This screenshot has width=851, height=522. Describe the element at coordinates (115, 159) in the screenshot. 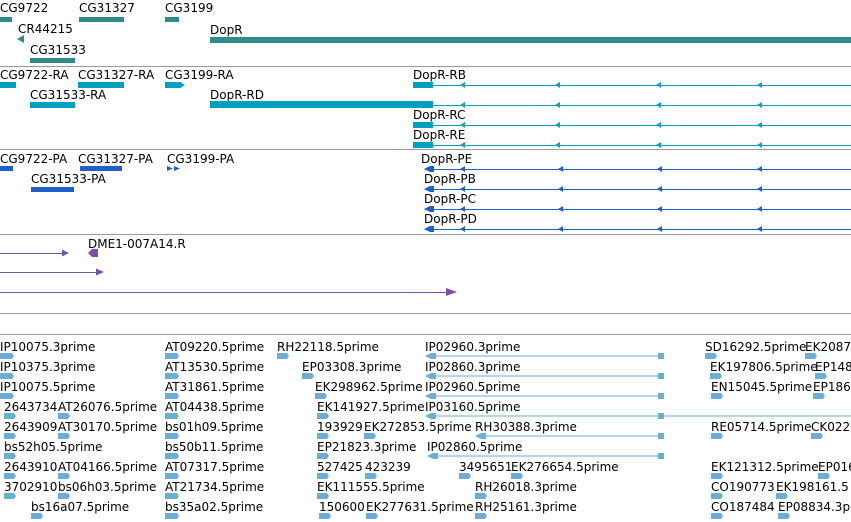

I see `protein-label-cg31327-pa: CG31327-PA` at that location.